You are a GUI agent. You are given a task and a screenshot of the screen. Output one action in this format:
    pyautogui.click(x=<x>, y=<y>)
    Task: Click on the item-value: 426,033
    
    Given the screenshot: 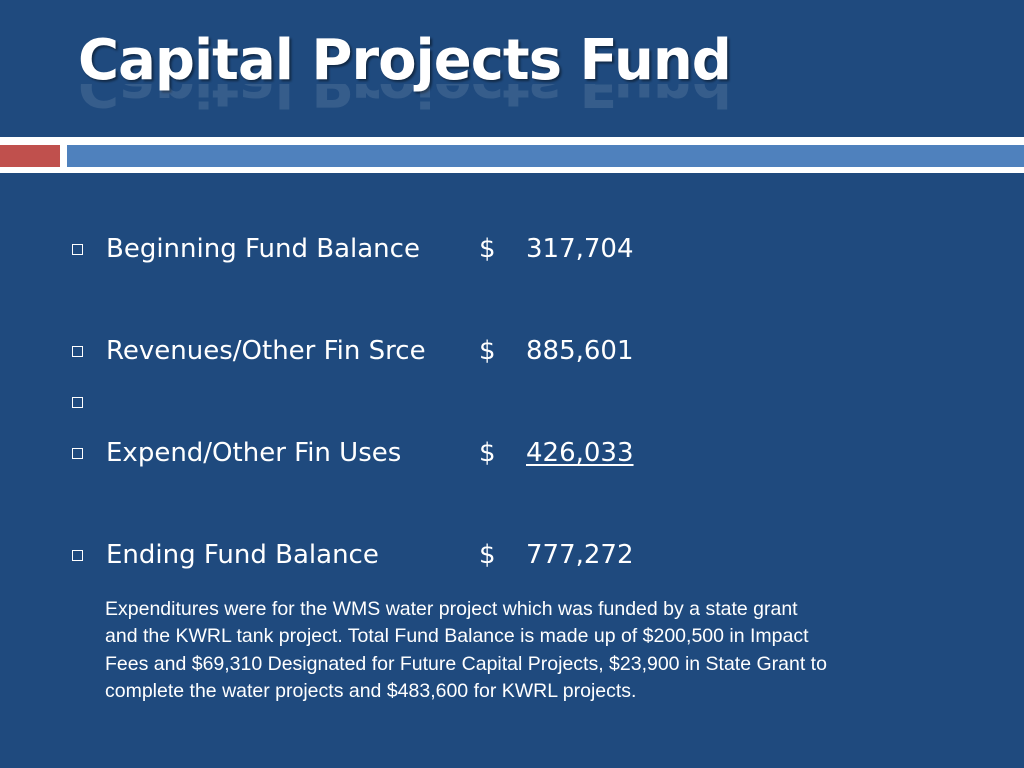 What is the action you would take?
    pyautogui.click(x=580, y=453)
    